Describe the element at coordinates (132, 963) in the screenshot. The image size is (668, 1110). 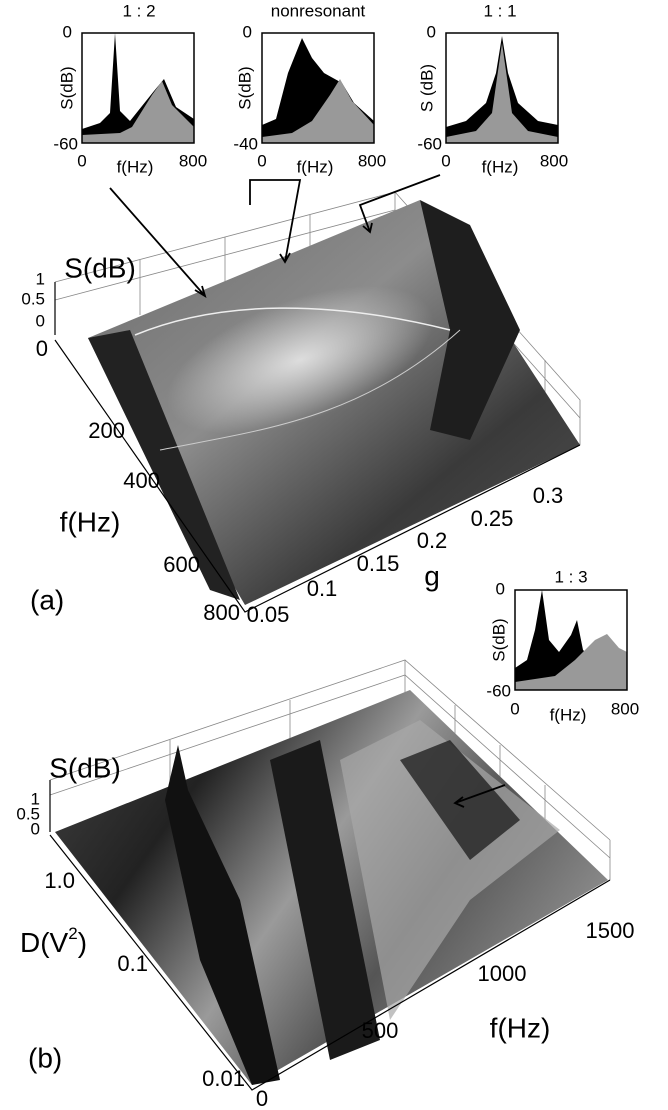
I see `d-tick-label: 0.1` at that location.